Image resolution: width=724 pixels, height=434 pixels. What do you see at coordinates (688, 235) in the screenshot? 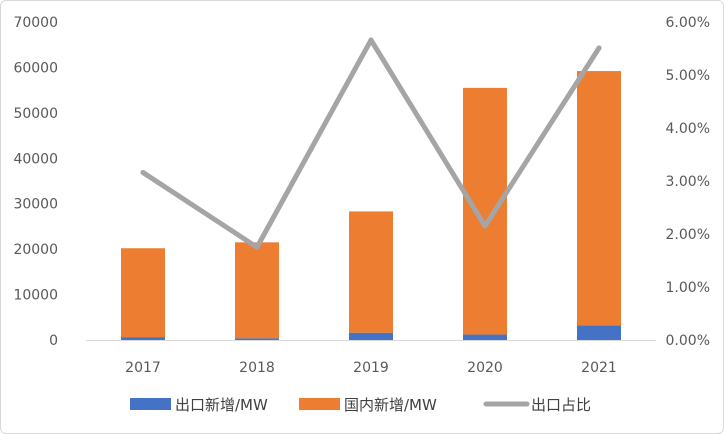
I see `right-y-tick-label: 2.00%` at bounding box center [688, 235].